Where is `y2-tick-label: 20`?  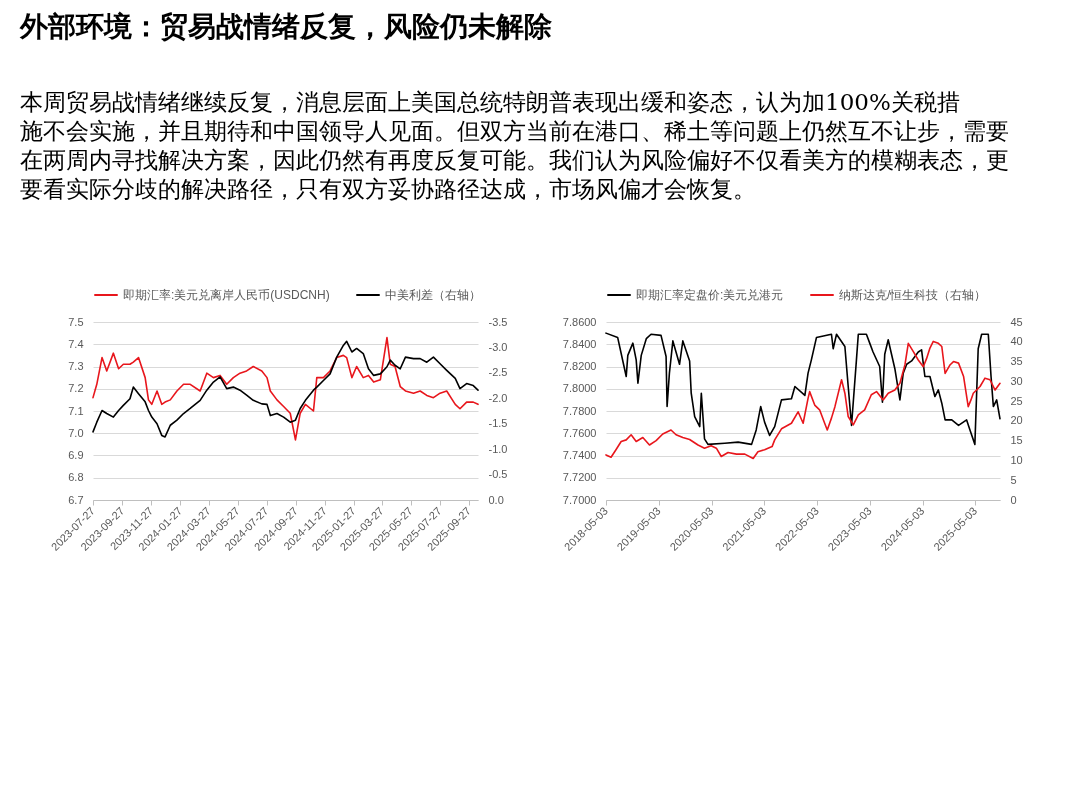 y2-tick-label: 20 is located at coordinates (1016, 420).